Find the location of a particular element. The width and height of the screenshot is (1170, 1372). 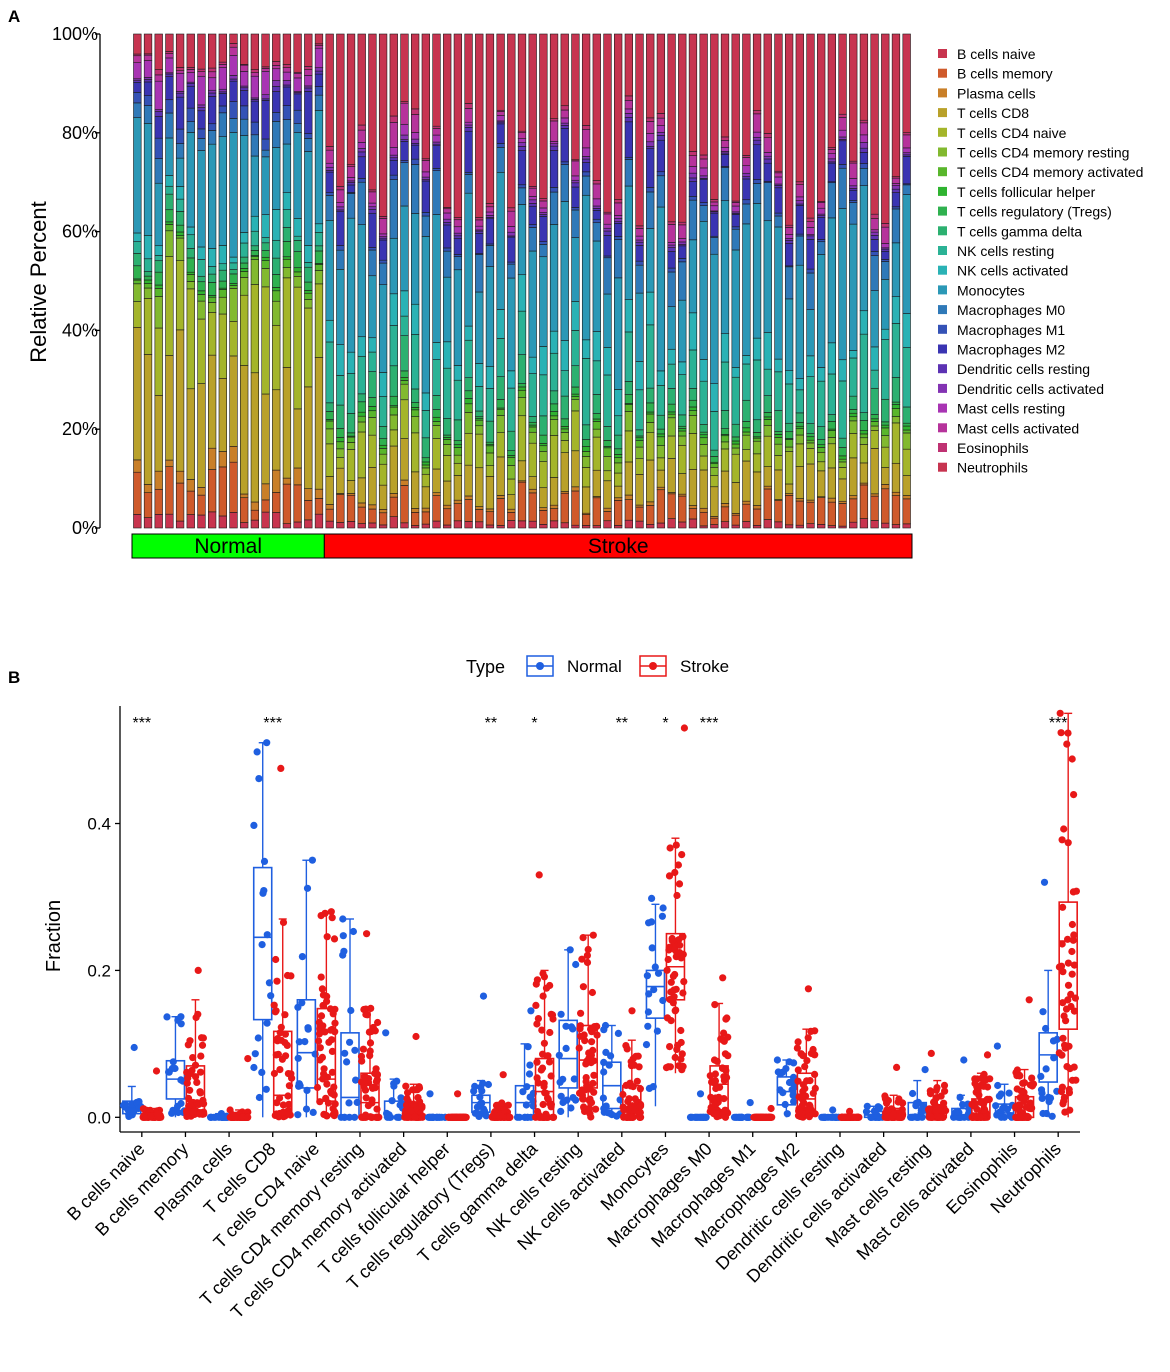

y-tick-label: 100% is located at coordinates (75, 34).